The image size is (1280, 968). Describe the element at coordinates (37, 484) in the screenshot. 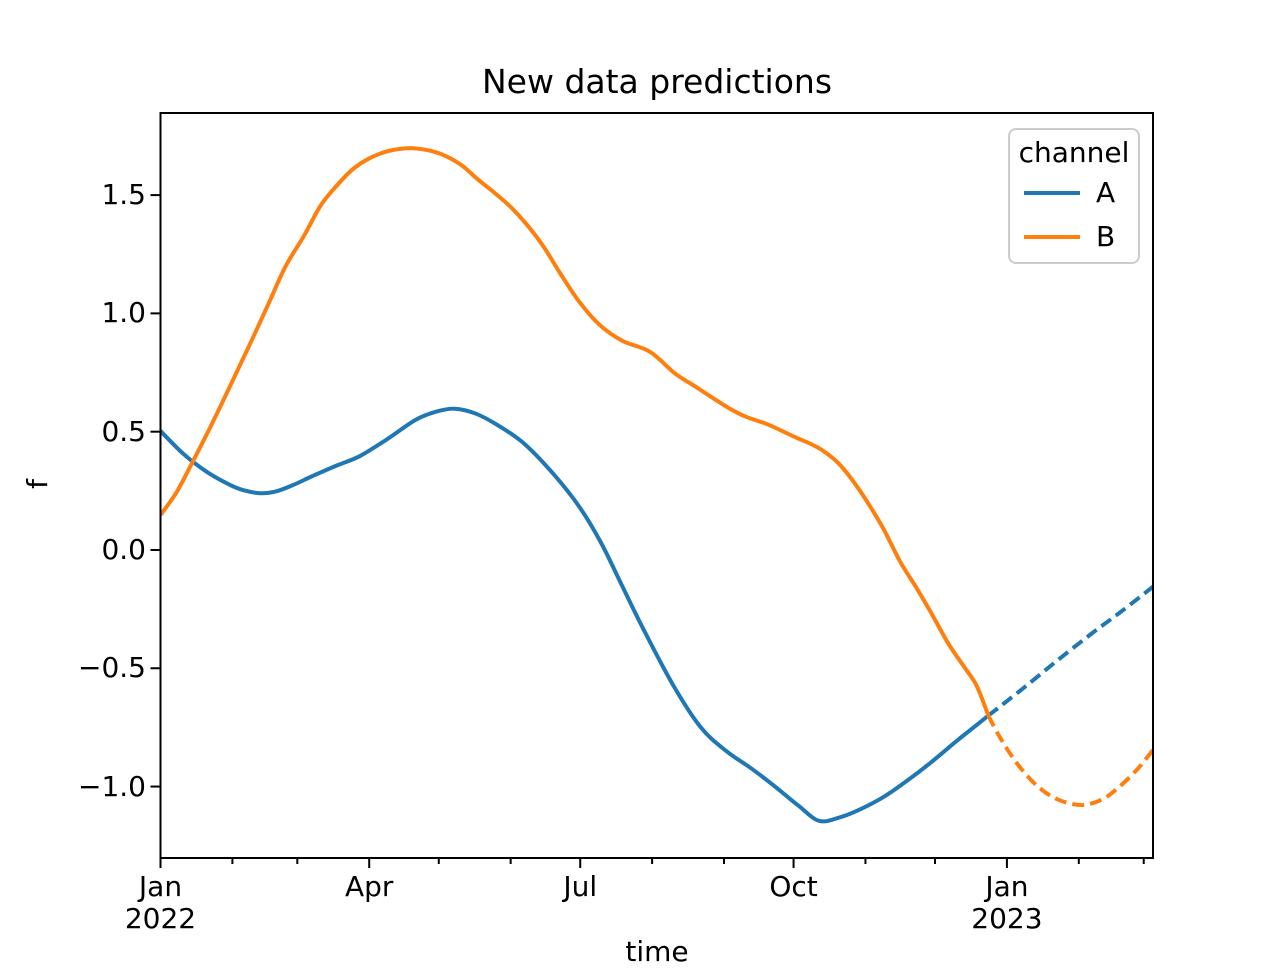

I see `y-axis-label: f` at that location.